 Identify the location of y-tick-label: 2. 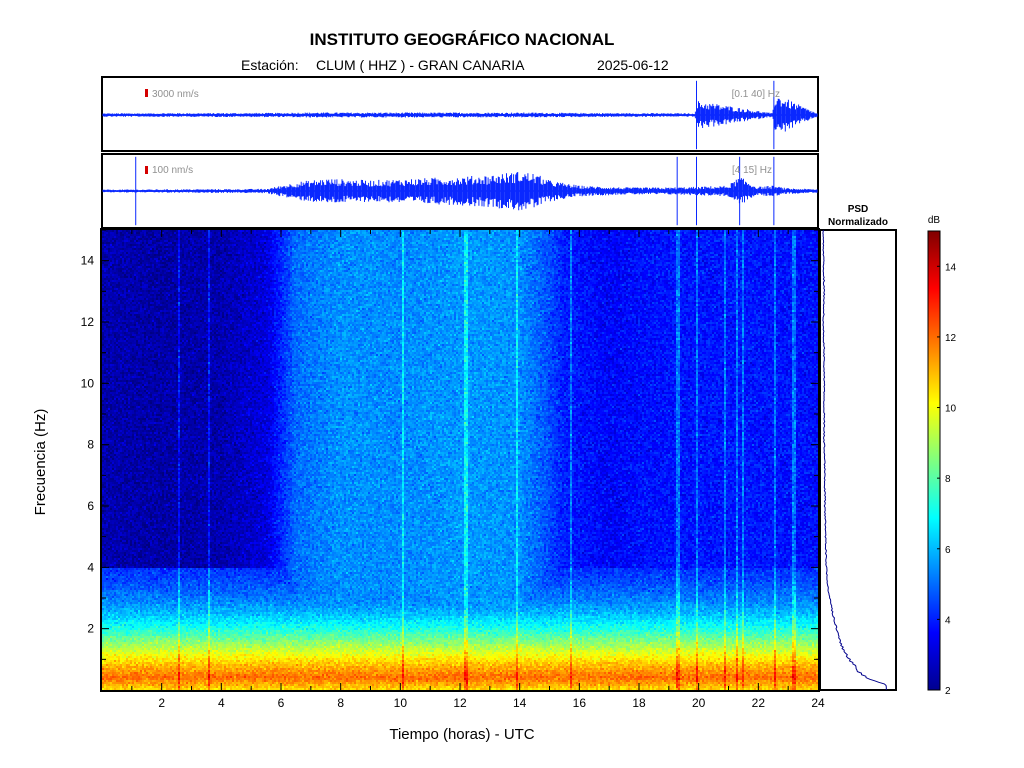
(90, 629).